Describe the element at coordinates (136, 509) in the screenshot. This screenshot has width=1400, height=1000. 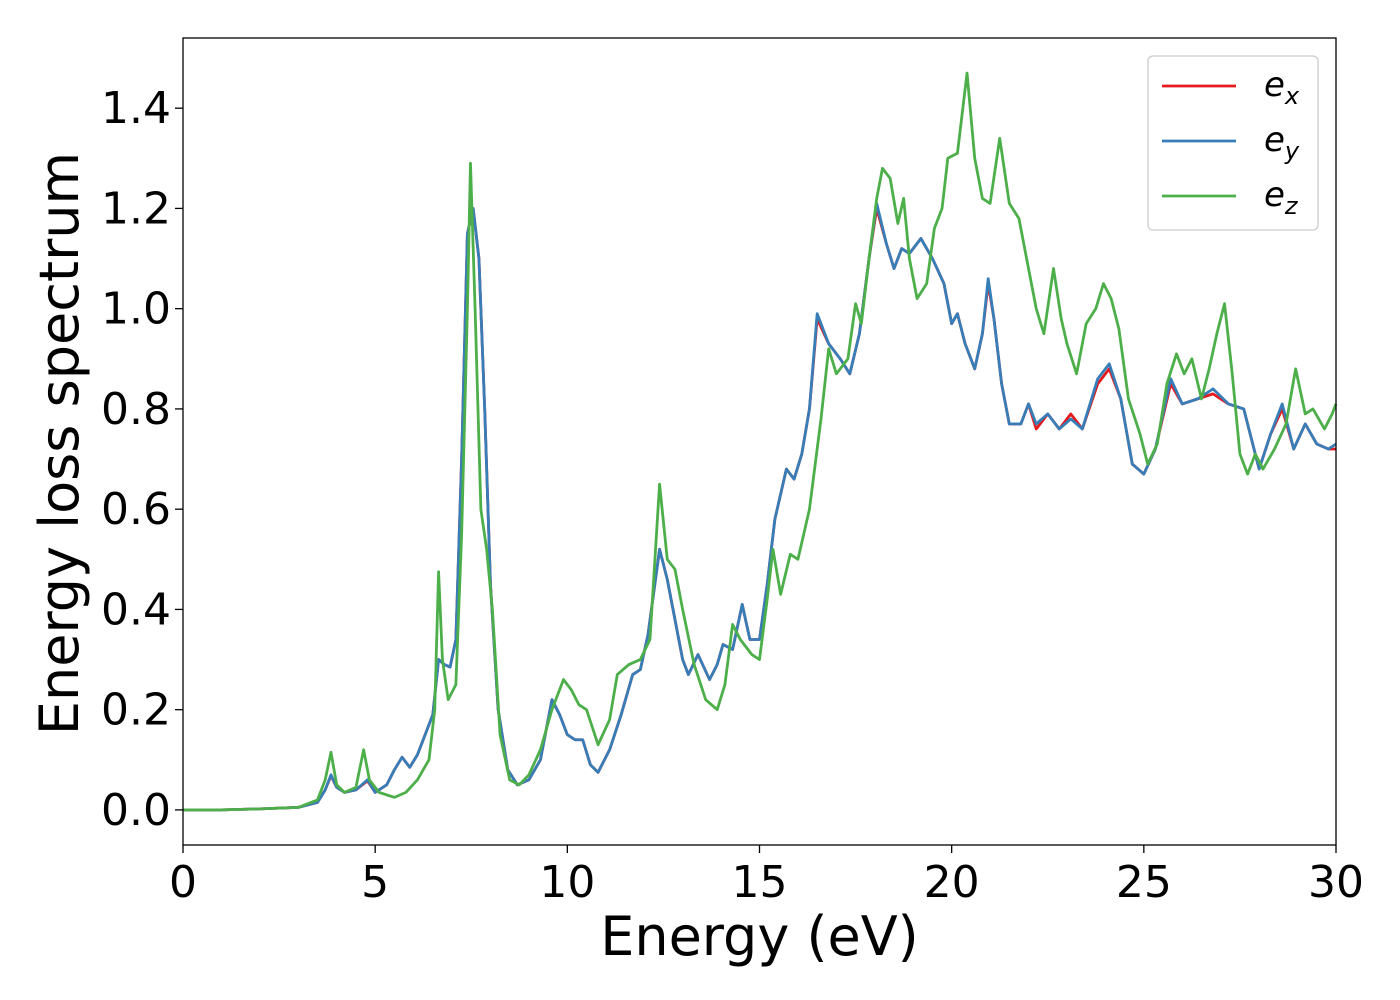
I see `y-tick-label: 0.6` at that location.